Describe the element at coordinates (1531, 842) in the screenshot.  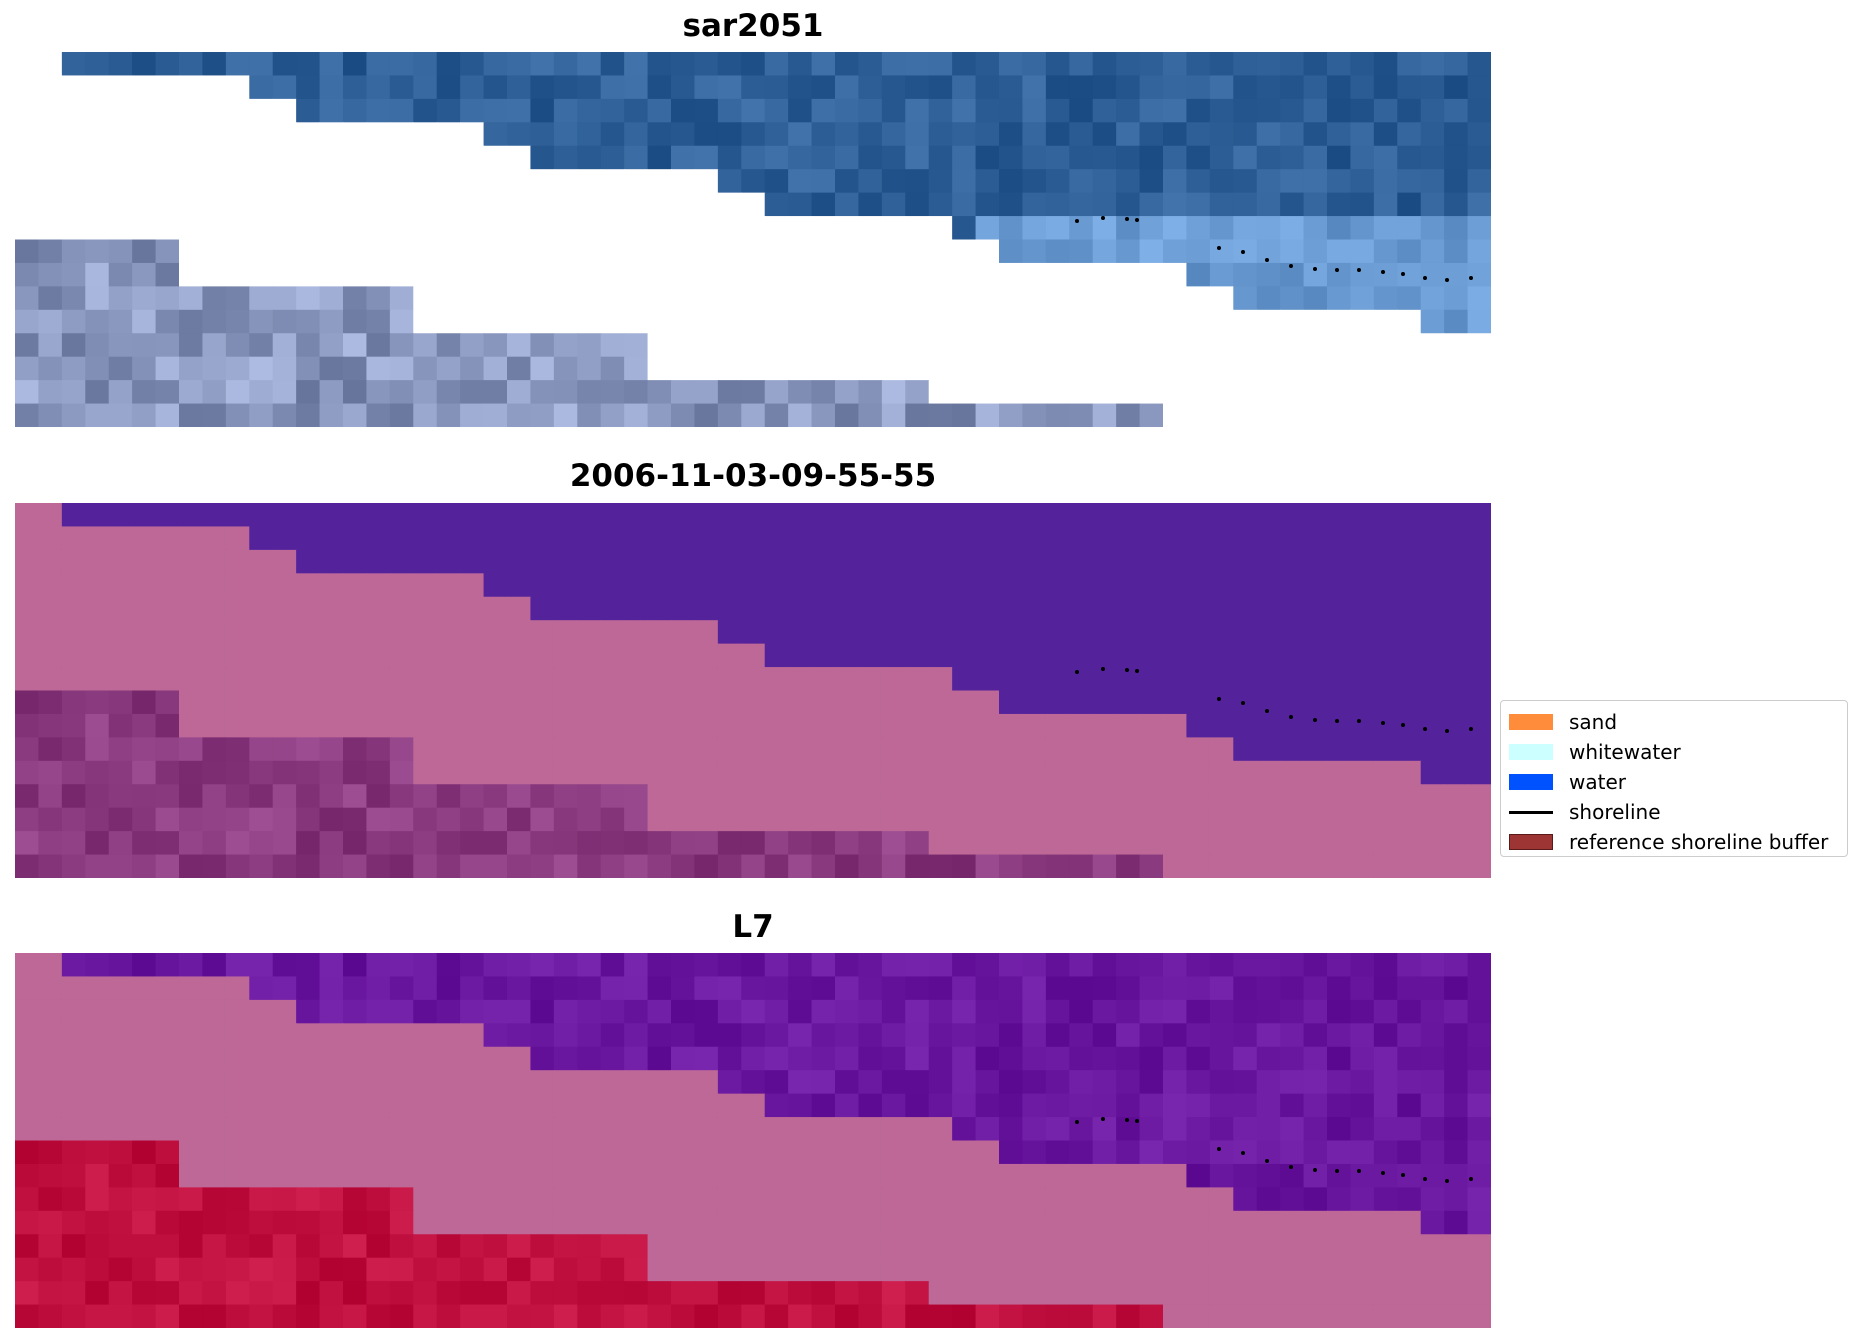
I see `legend-swatch-reference-buffer` at that location.